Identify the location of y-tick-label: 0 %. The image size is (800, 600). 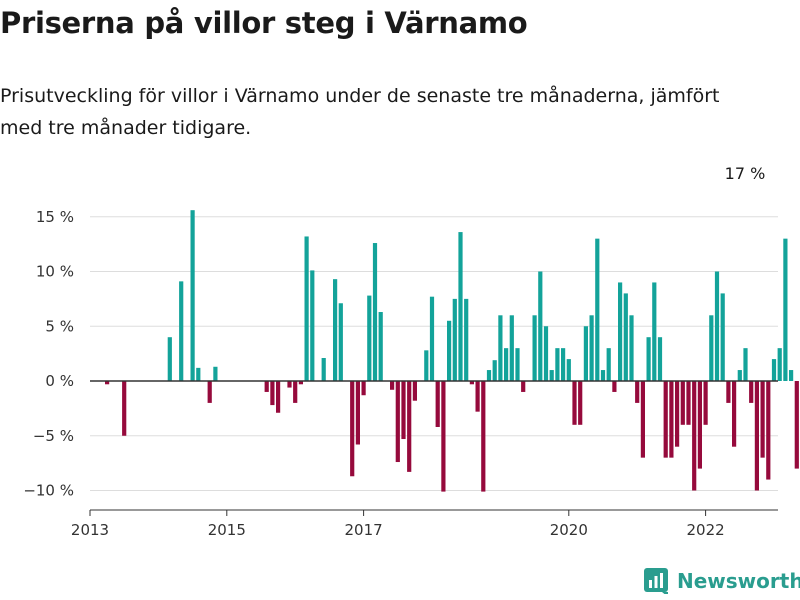
(59, 381).